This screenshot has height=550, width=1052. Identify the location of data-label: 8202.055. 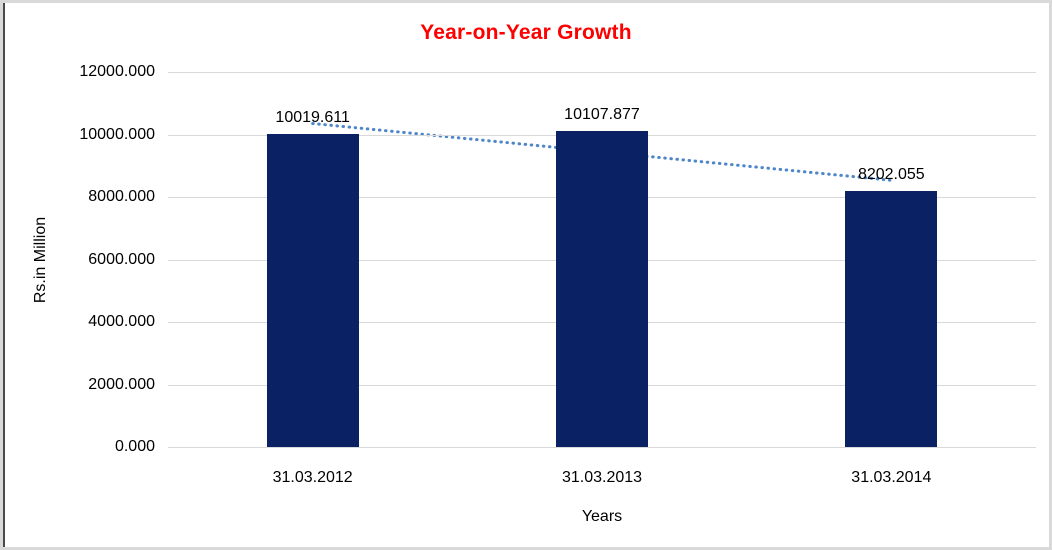
(891, 174).